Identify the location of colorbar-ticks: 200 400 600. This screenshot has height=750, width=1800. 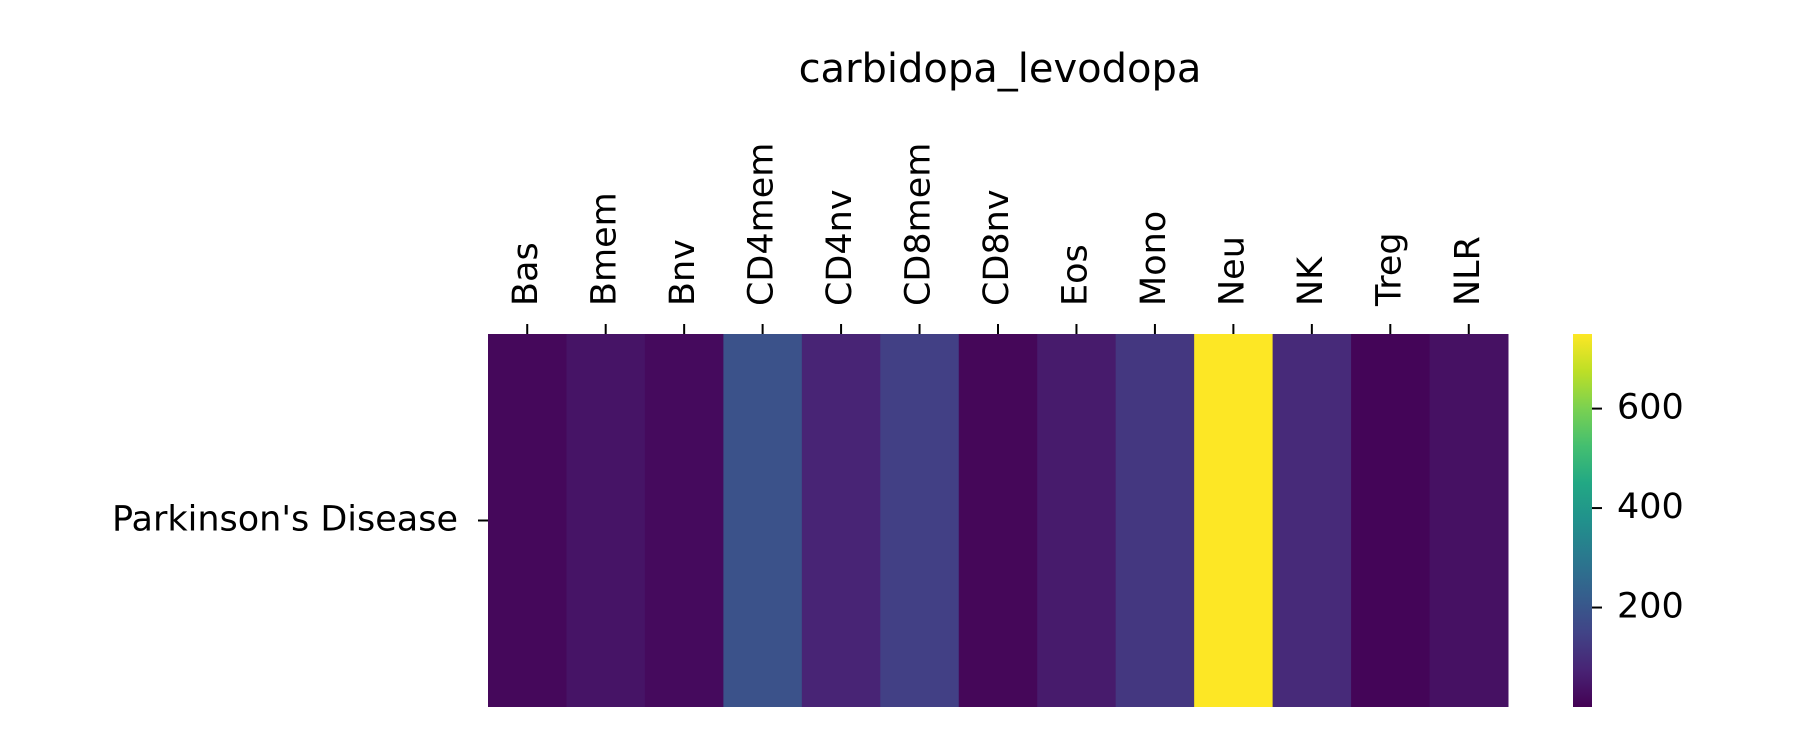
(1638, 507).